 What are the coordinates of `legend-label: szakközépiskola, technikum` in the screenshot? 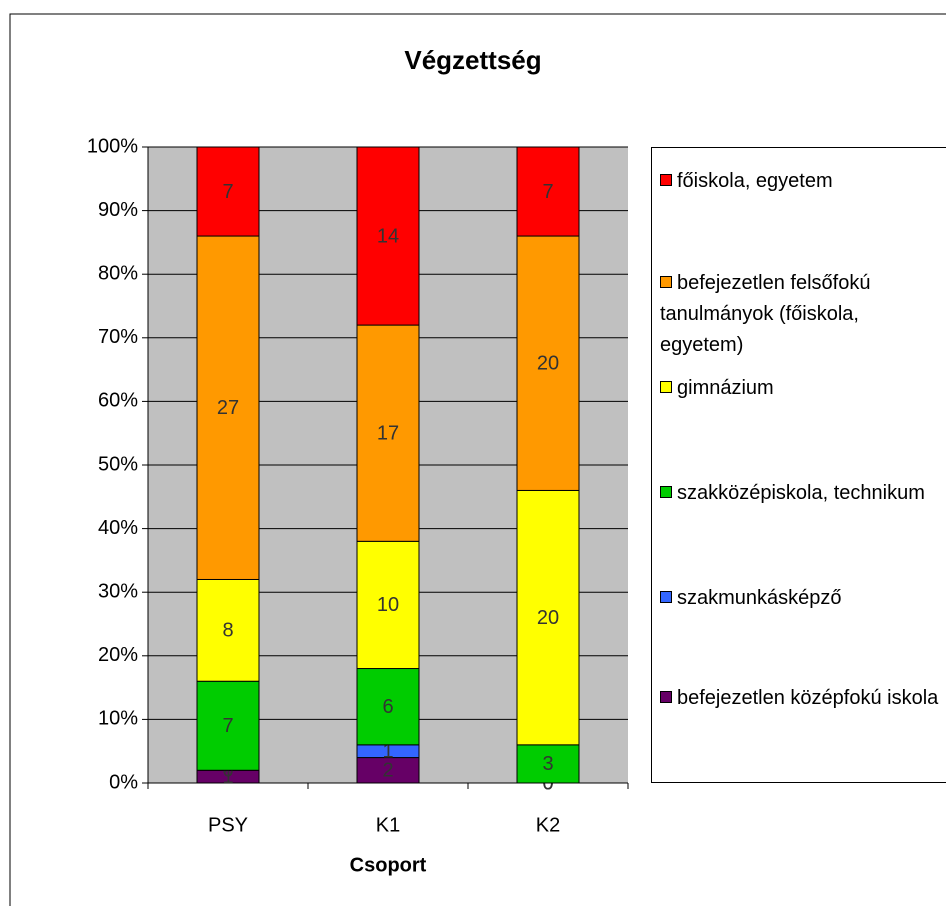 It's located at (801, 493).